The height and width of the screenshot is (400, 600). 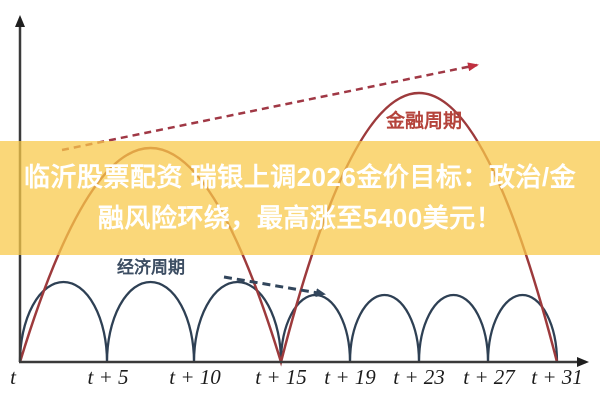 I want to click on tick-t23: t + 23, so click(x=419, y=377).